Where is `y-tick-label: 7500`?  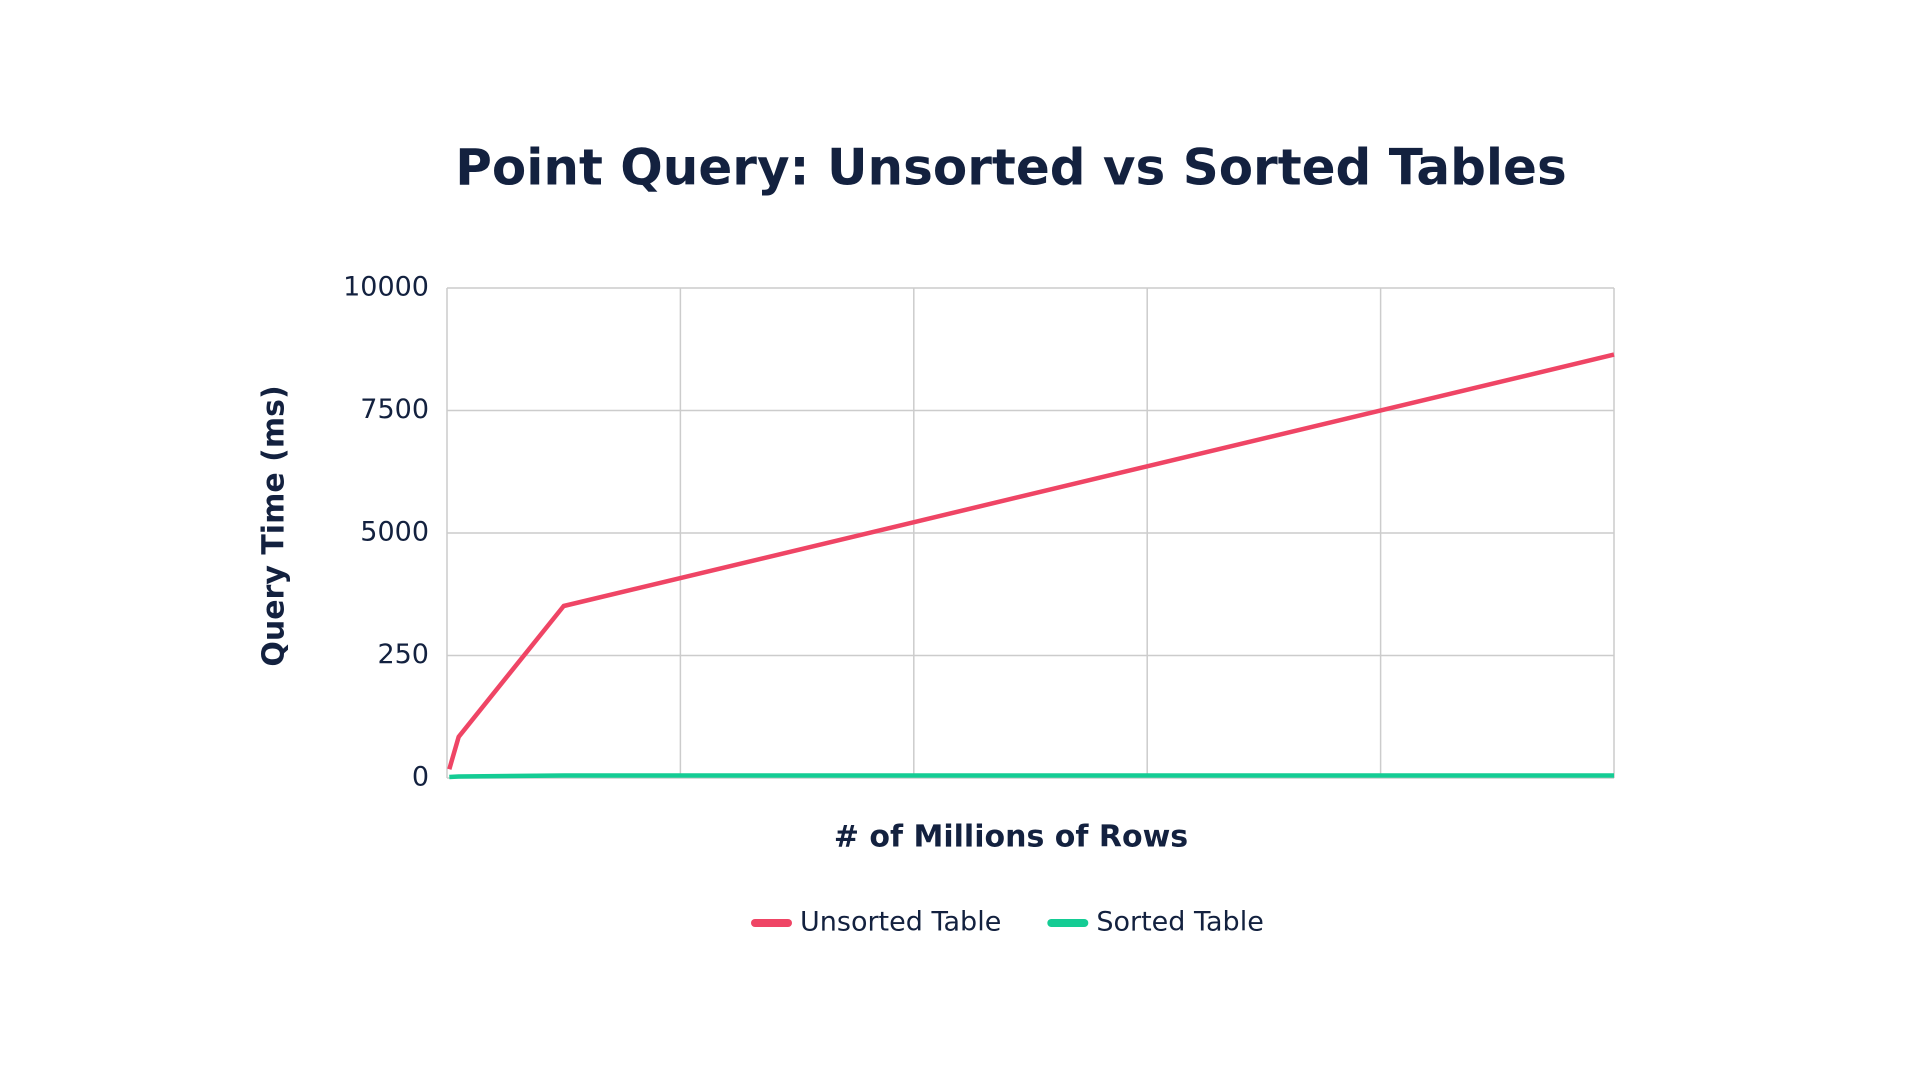 y-tick-label: 7500 is located at coordinates (394, 409).